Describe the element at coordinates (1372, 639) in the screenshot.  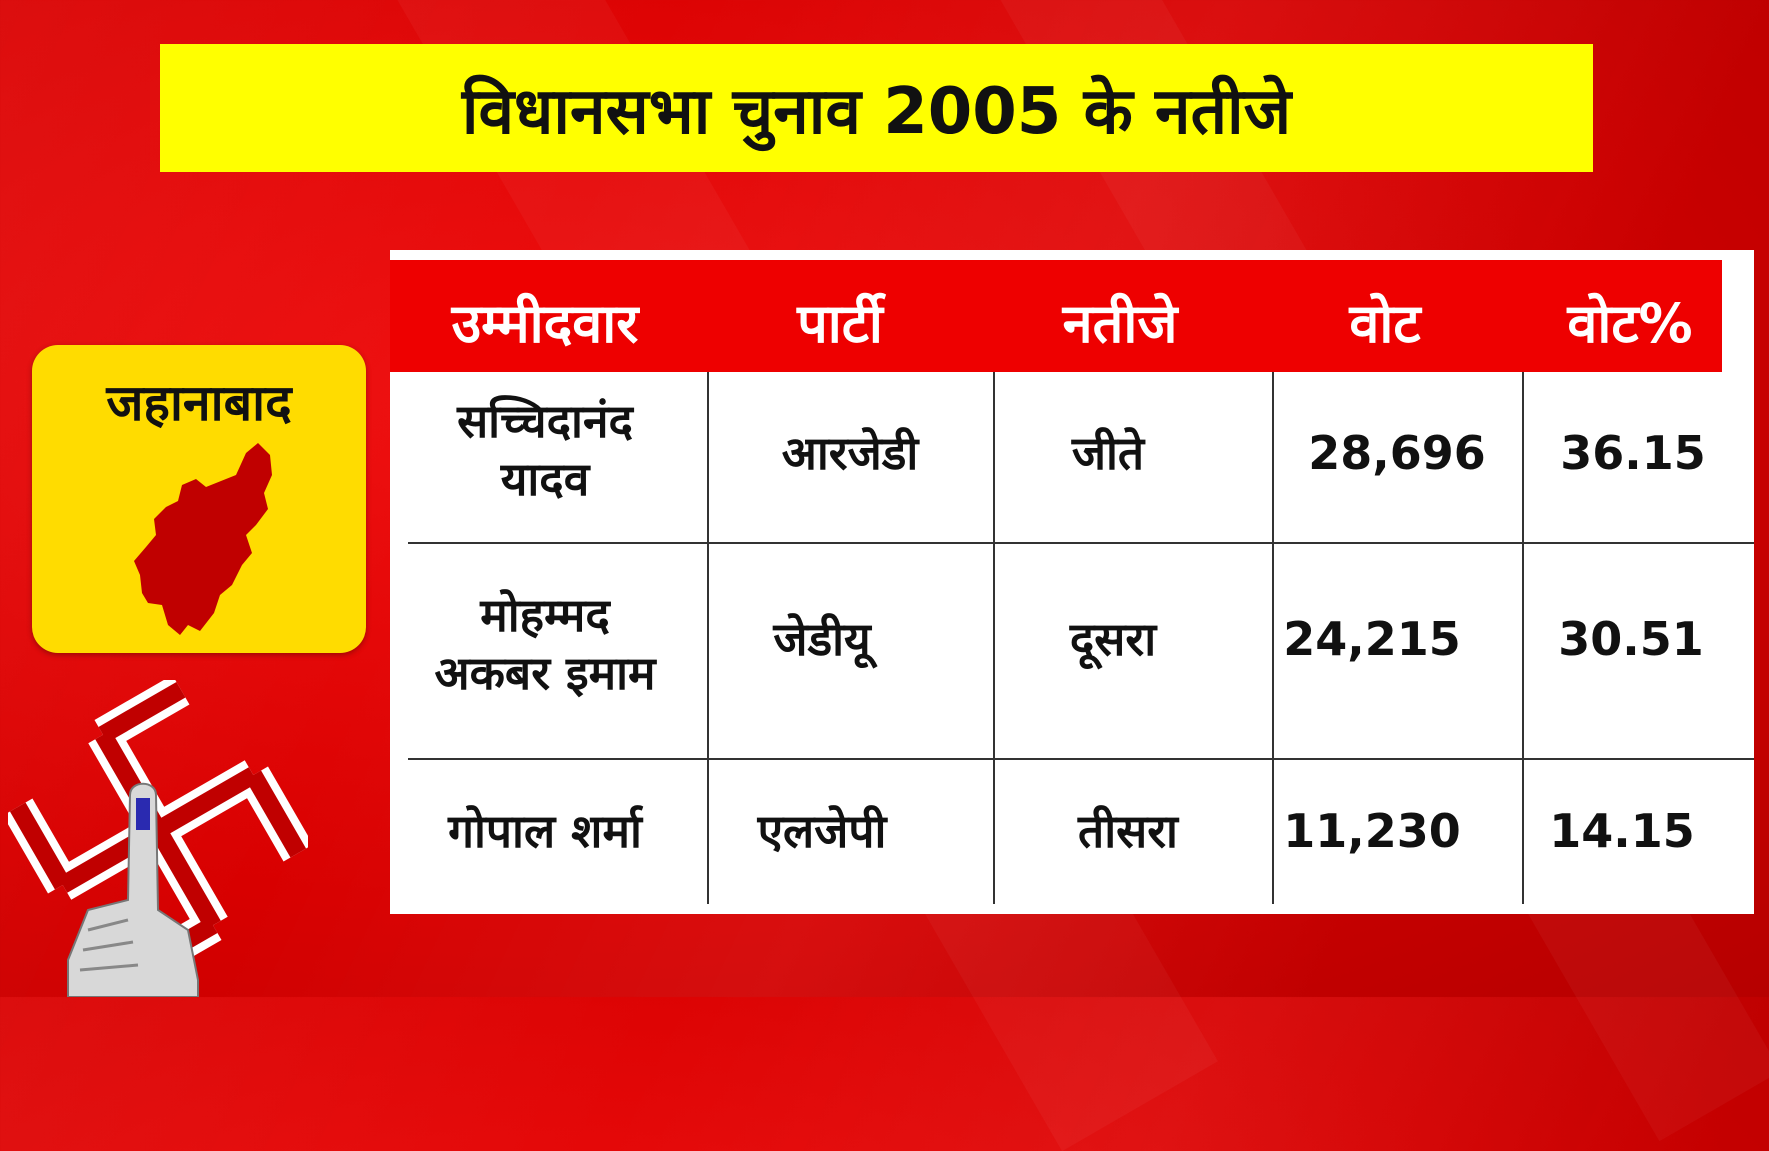
I see `votes-cell: 24,215` at that location.